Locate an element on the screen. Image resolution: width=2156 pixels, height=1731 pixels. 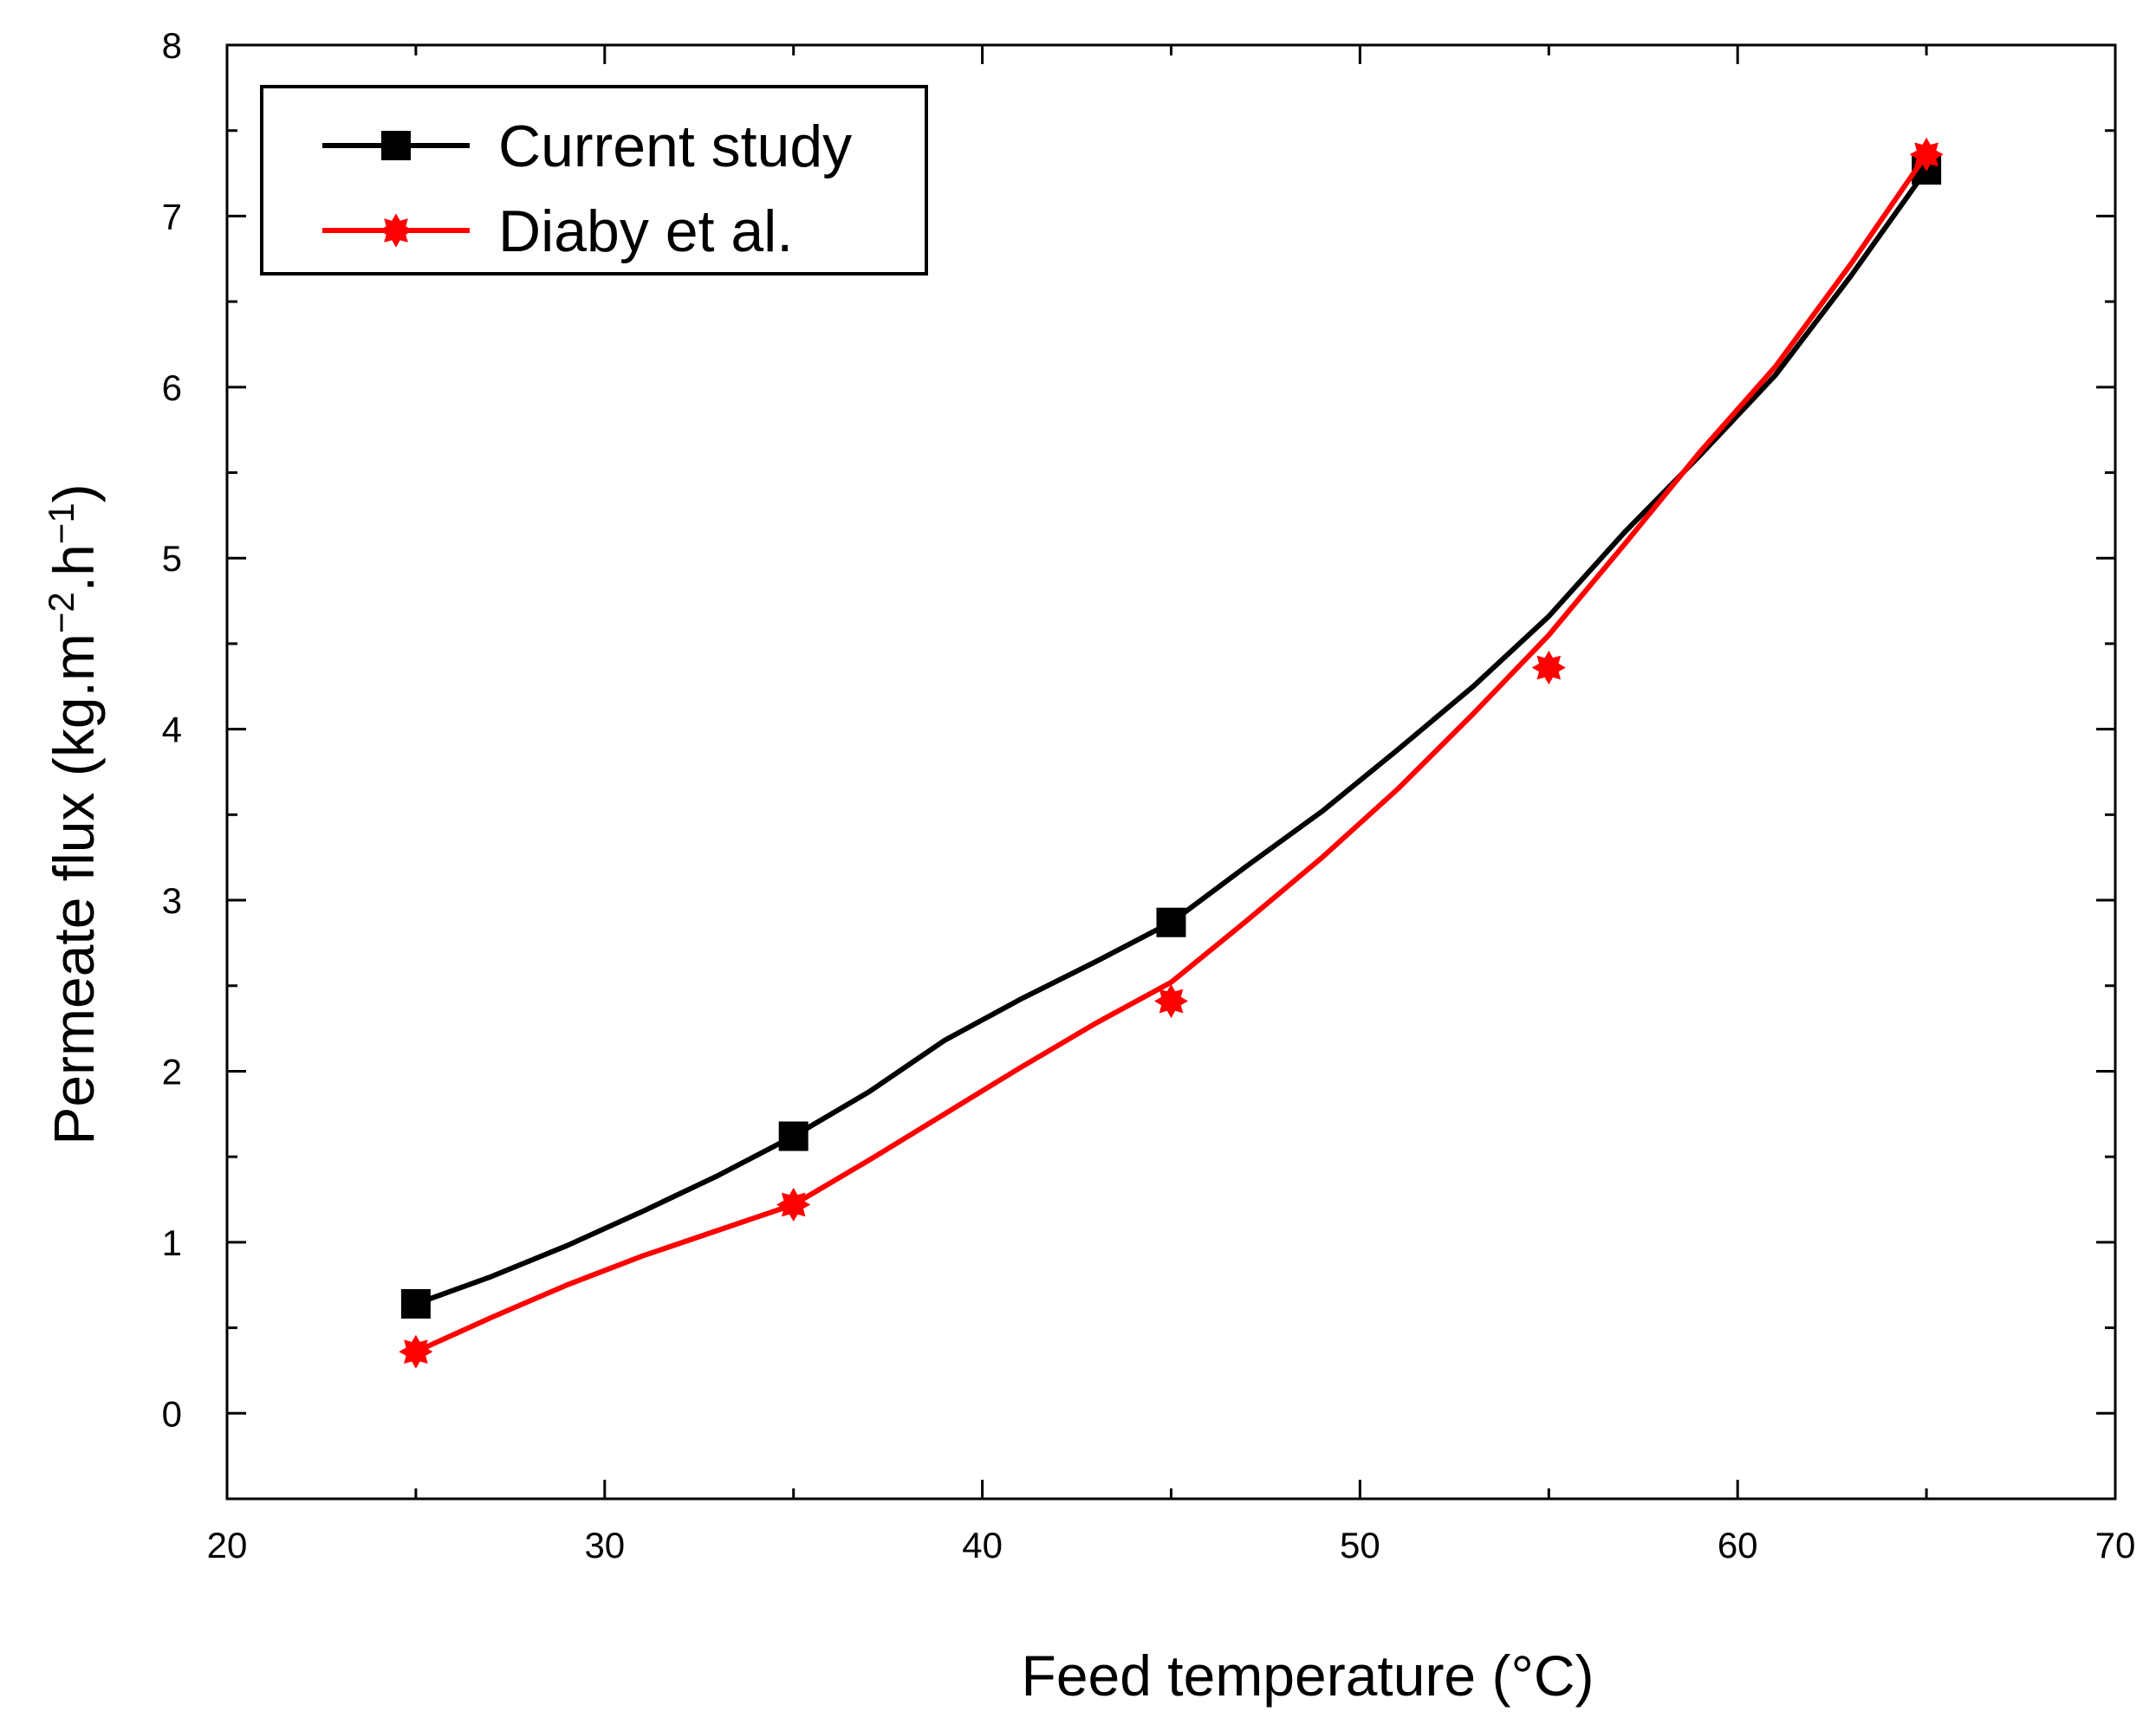
y-axis-title-main: Permeate flux (kg.m is located at coordinates (74, 889).